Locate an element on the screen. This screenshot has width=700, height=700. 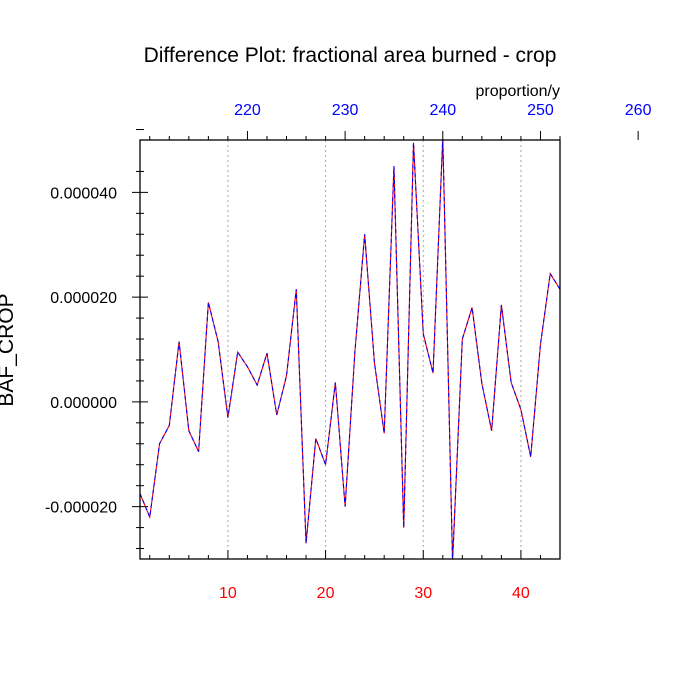
y-tick-label: -0.000020 is located at coordinates (81, 508).